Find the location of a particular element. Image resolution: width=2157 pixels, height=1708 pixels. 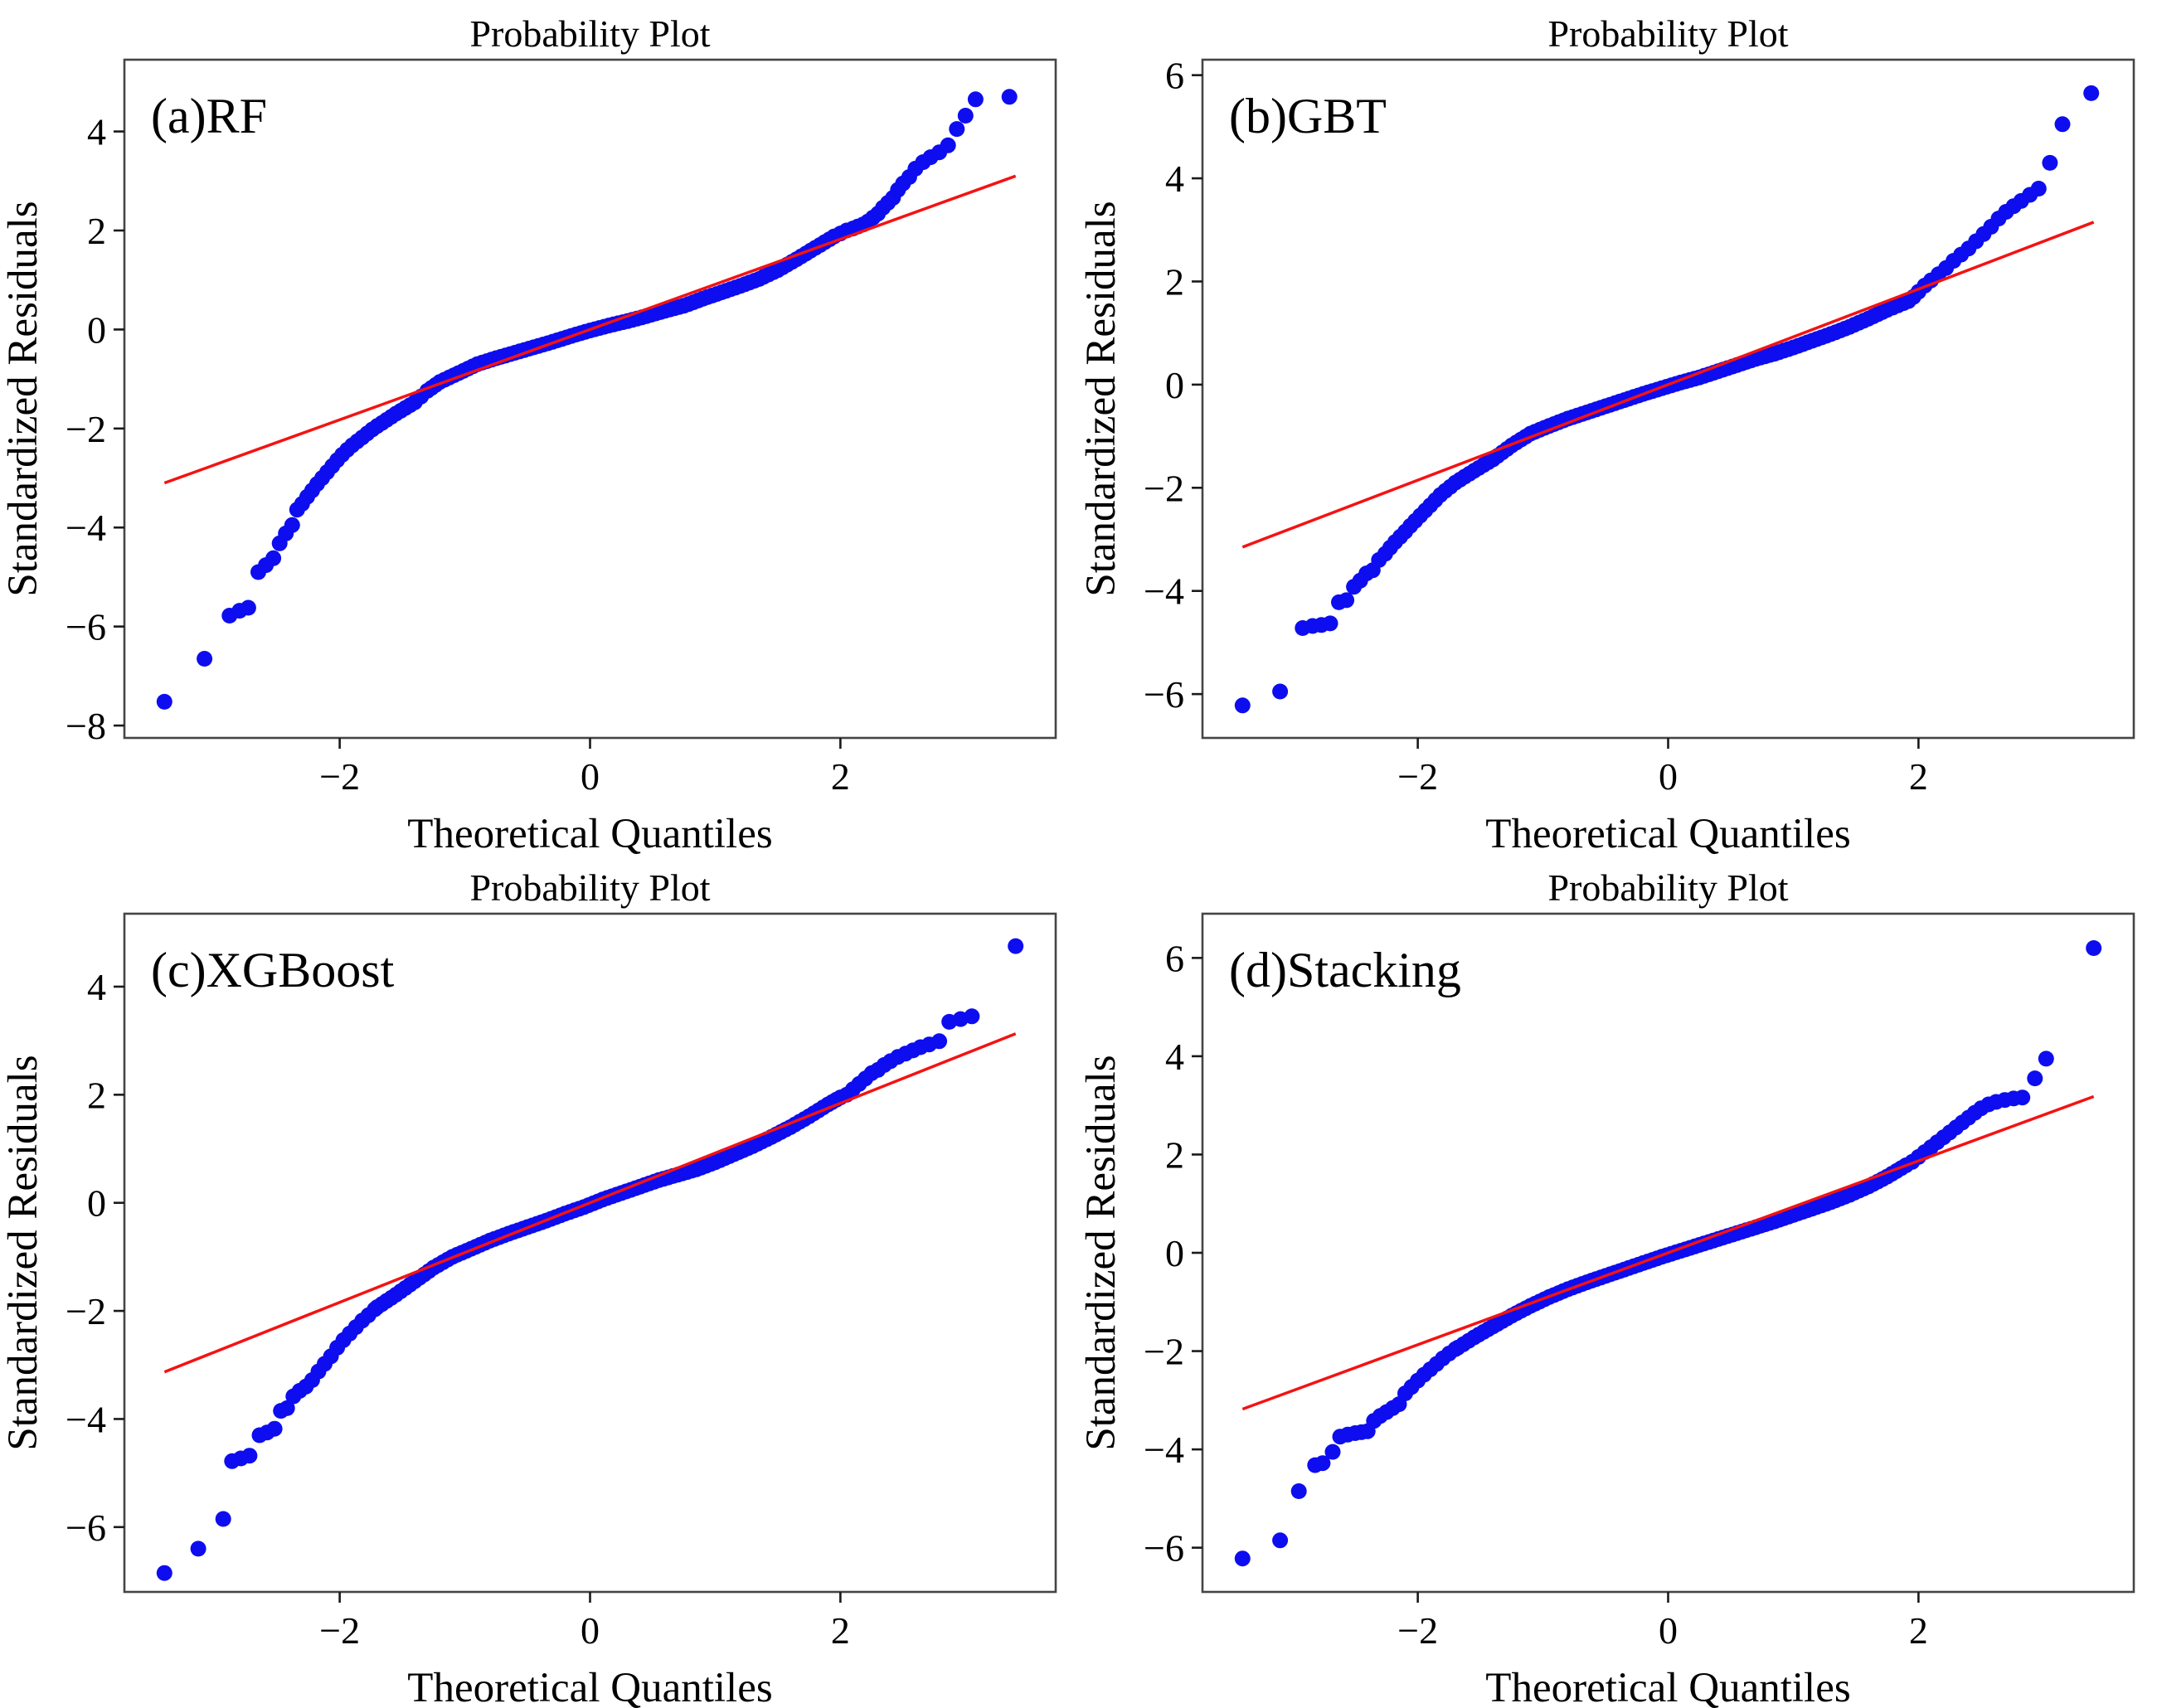

subplot-annotation: (a)RF is located at coordinates (209, 116).